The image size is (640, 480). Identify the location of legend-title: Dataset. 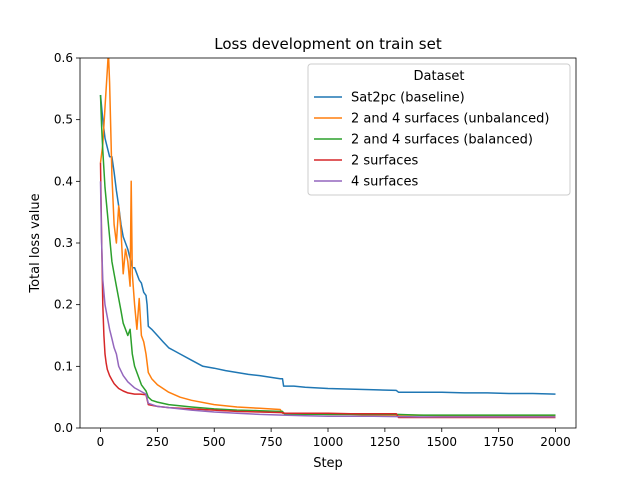
(439, 76).